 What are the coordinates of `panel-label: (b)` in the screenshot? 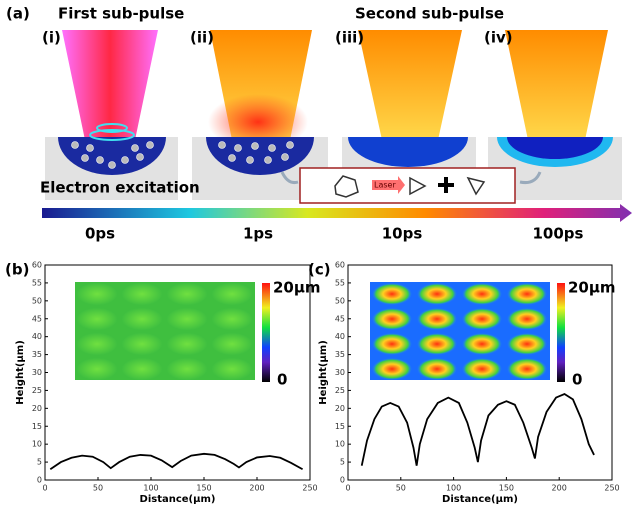 It's located at (17, 270).